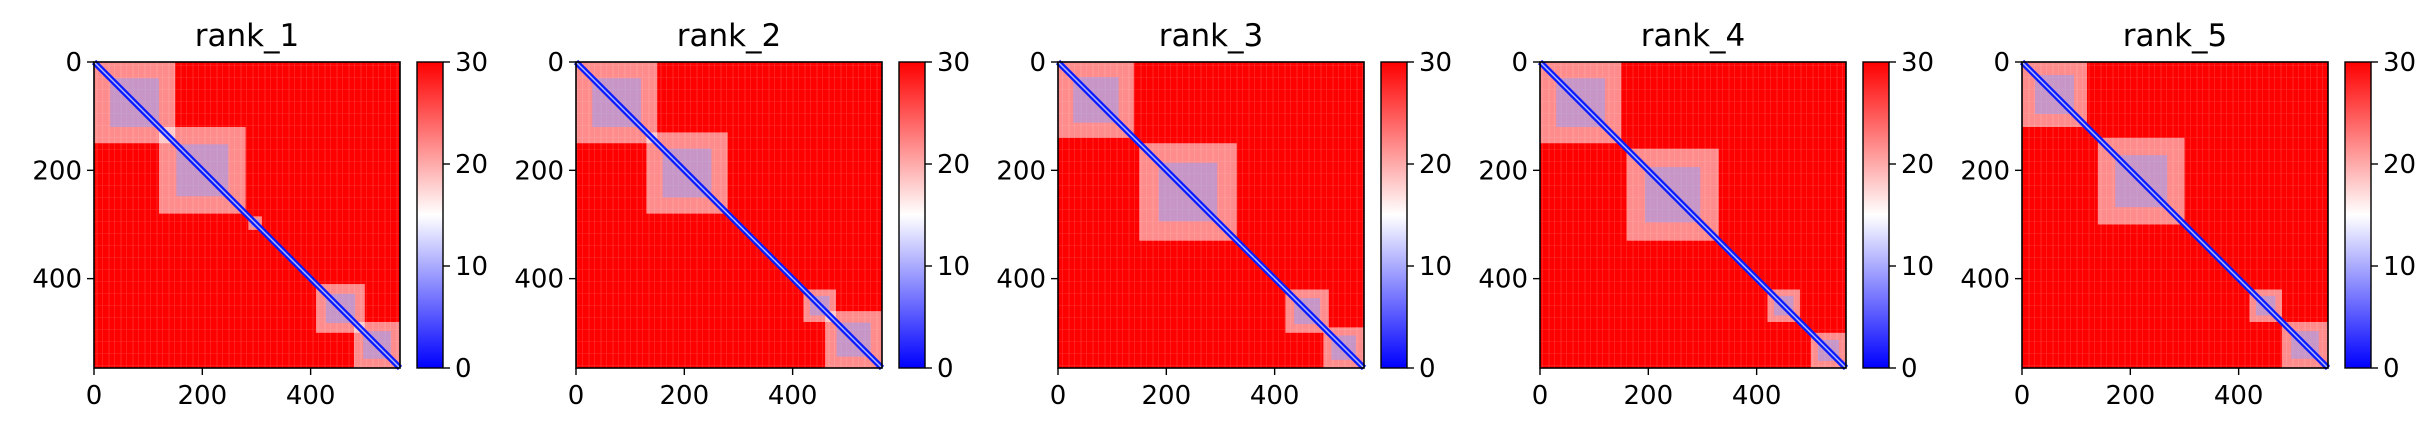  Describe the element at coordinates (1211, 36) in the screenshot. I see `panel-title: rank_3` at that location.